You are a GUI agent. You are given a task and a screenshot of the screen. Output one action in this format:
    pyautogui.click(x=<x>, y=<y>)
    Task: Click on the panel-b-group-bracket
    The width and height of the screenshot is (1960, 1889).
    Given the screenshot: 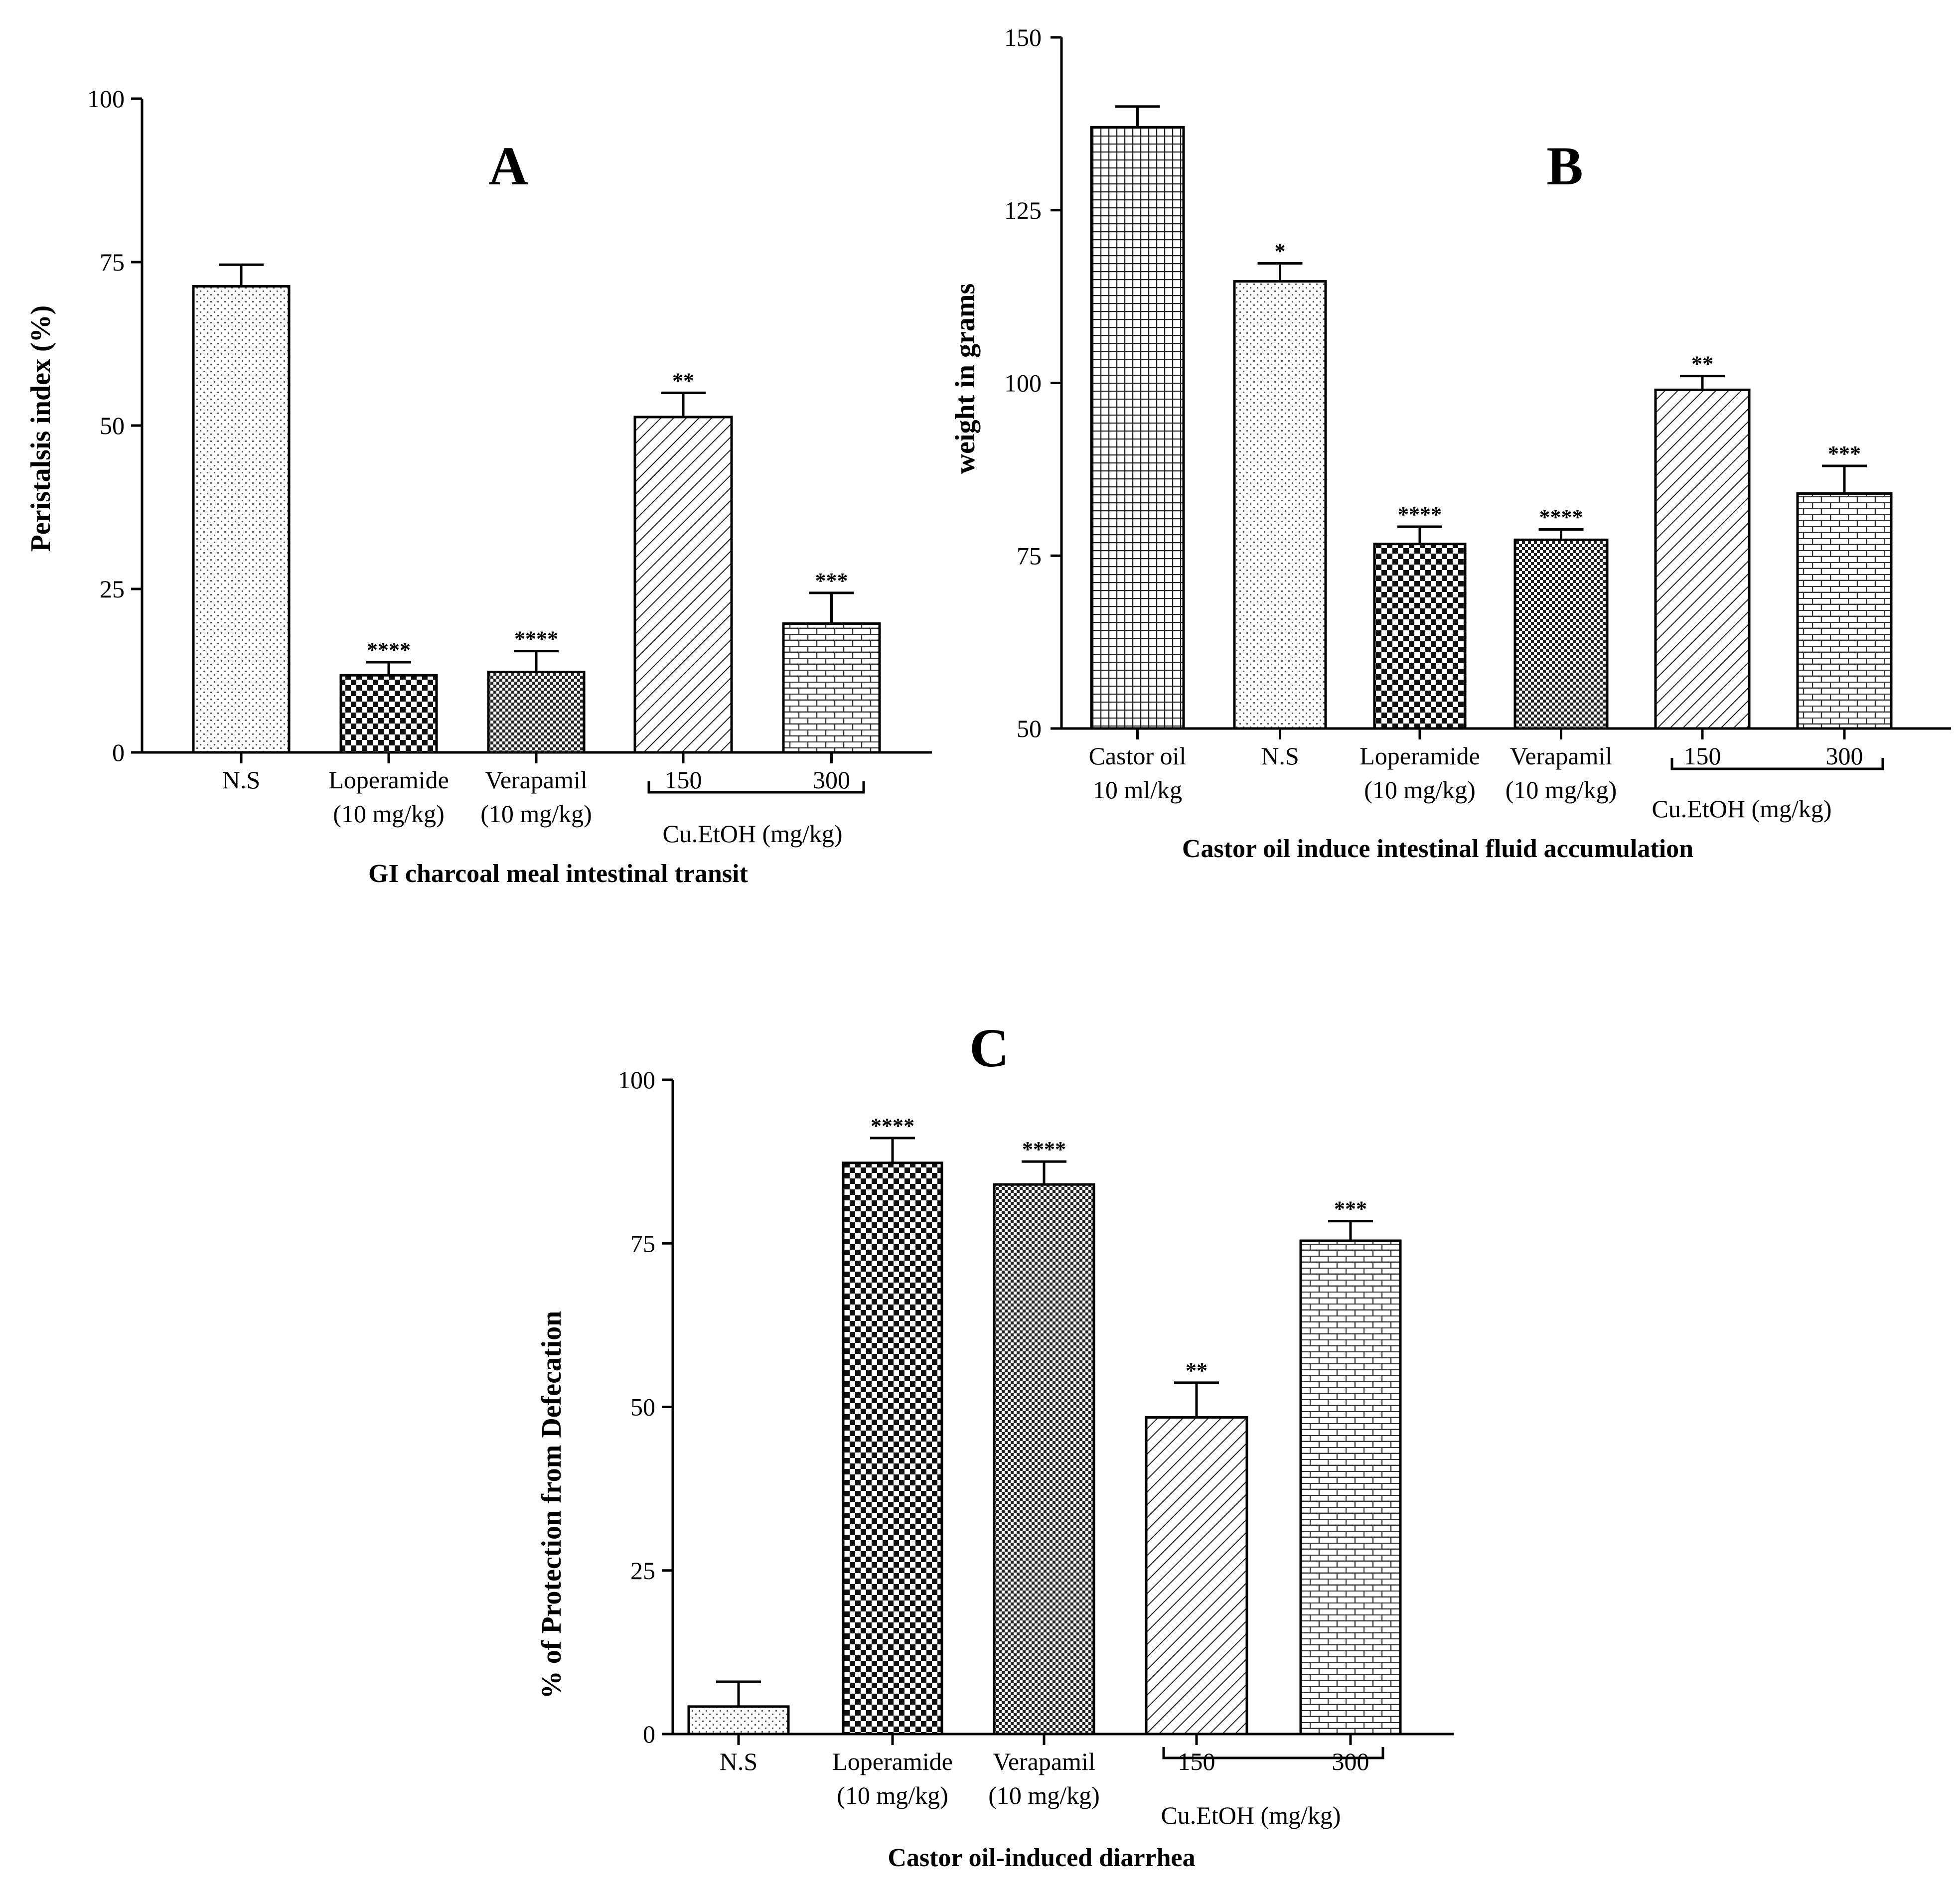 What is the action you would take?
    pyautogui.click(x=1777, y=764)
    